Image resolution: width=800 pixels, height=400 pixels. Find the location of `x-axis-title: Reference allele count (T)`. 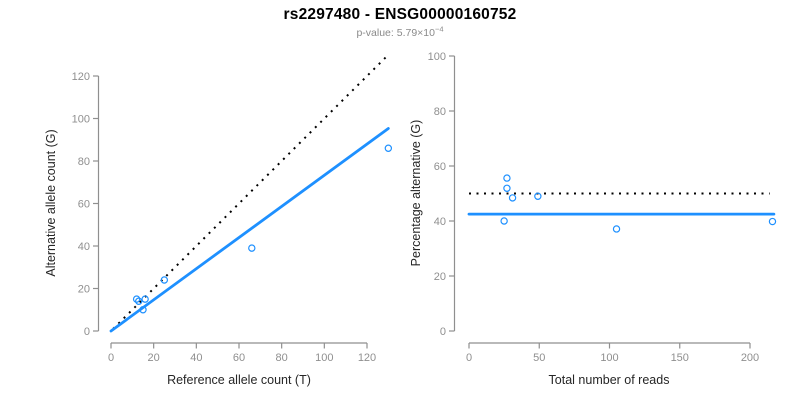

x-axis-title: Reference allele count (T) is located at coordinates (239, 380).